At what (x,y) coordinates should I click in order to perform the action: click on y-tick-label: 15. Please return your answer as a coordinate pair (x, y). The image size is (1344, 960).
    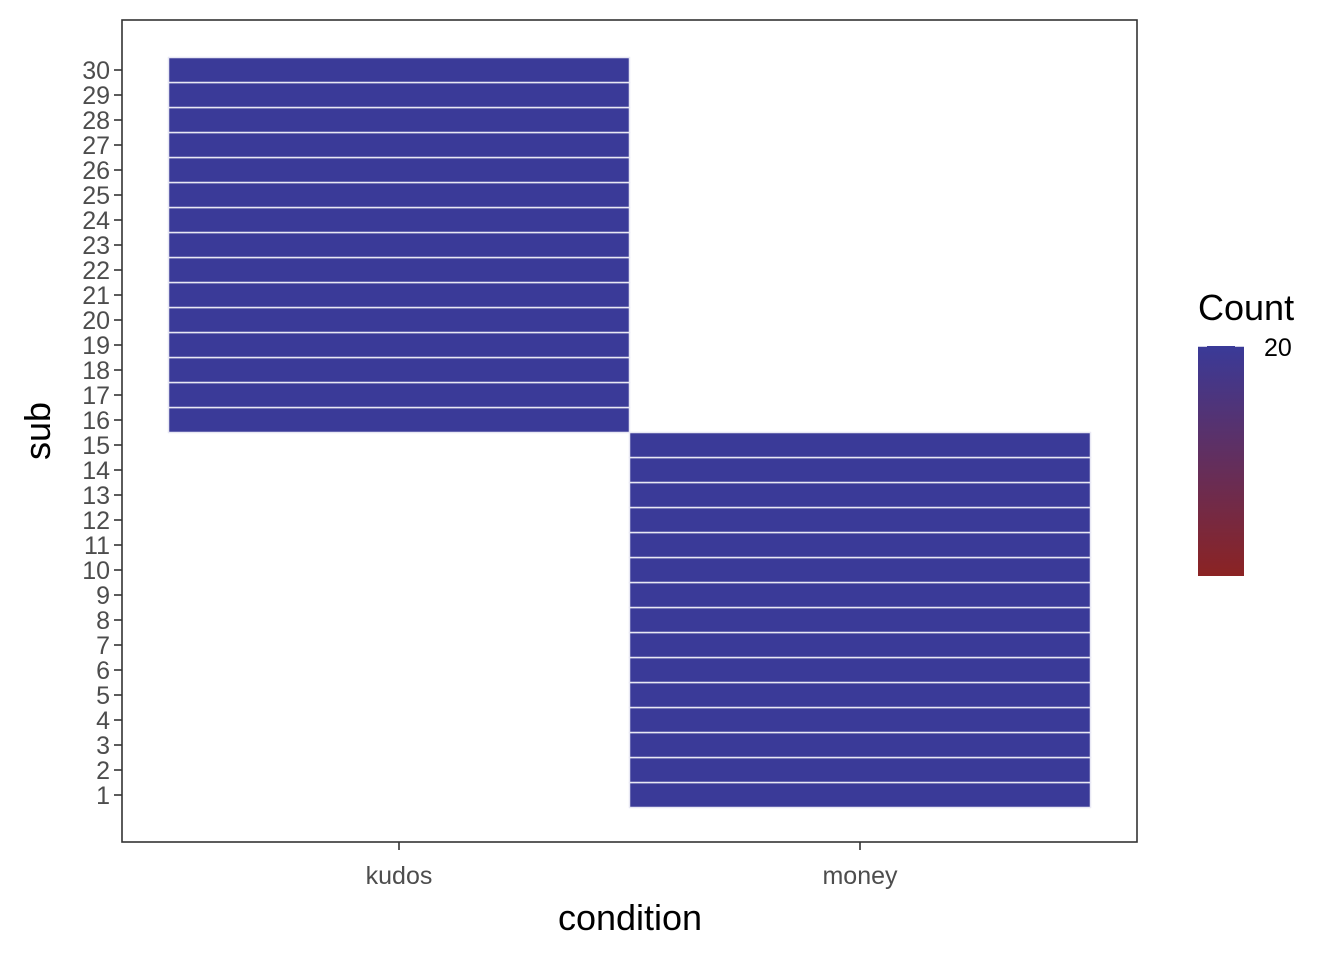
    Looking at the image, I should click on (96, 446).